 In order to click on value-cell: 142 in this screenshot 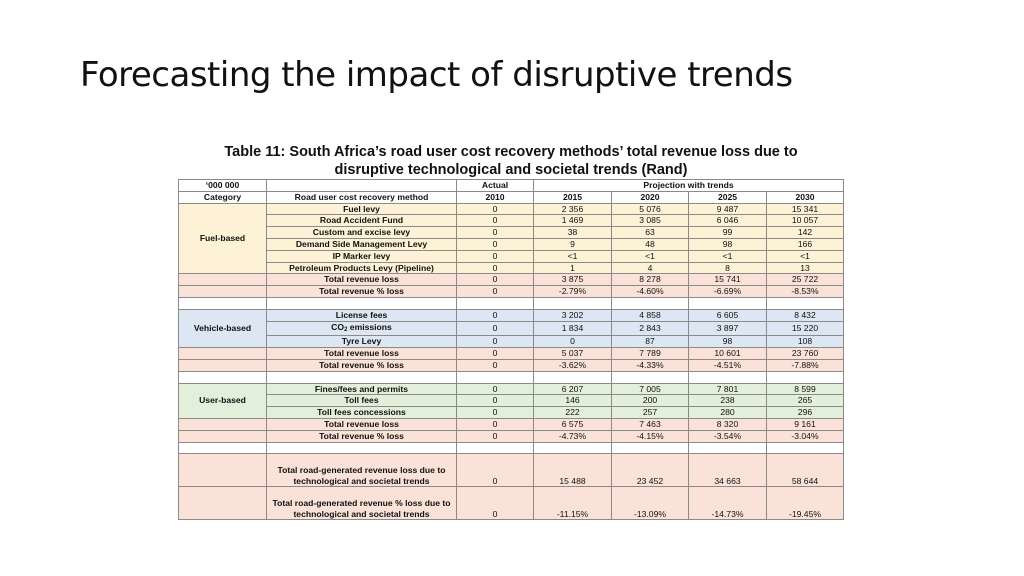, I will do `click(805, 232)`.